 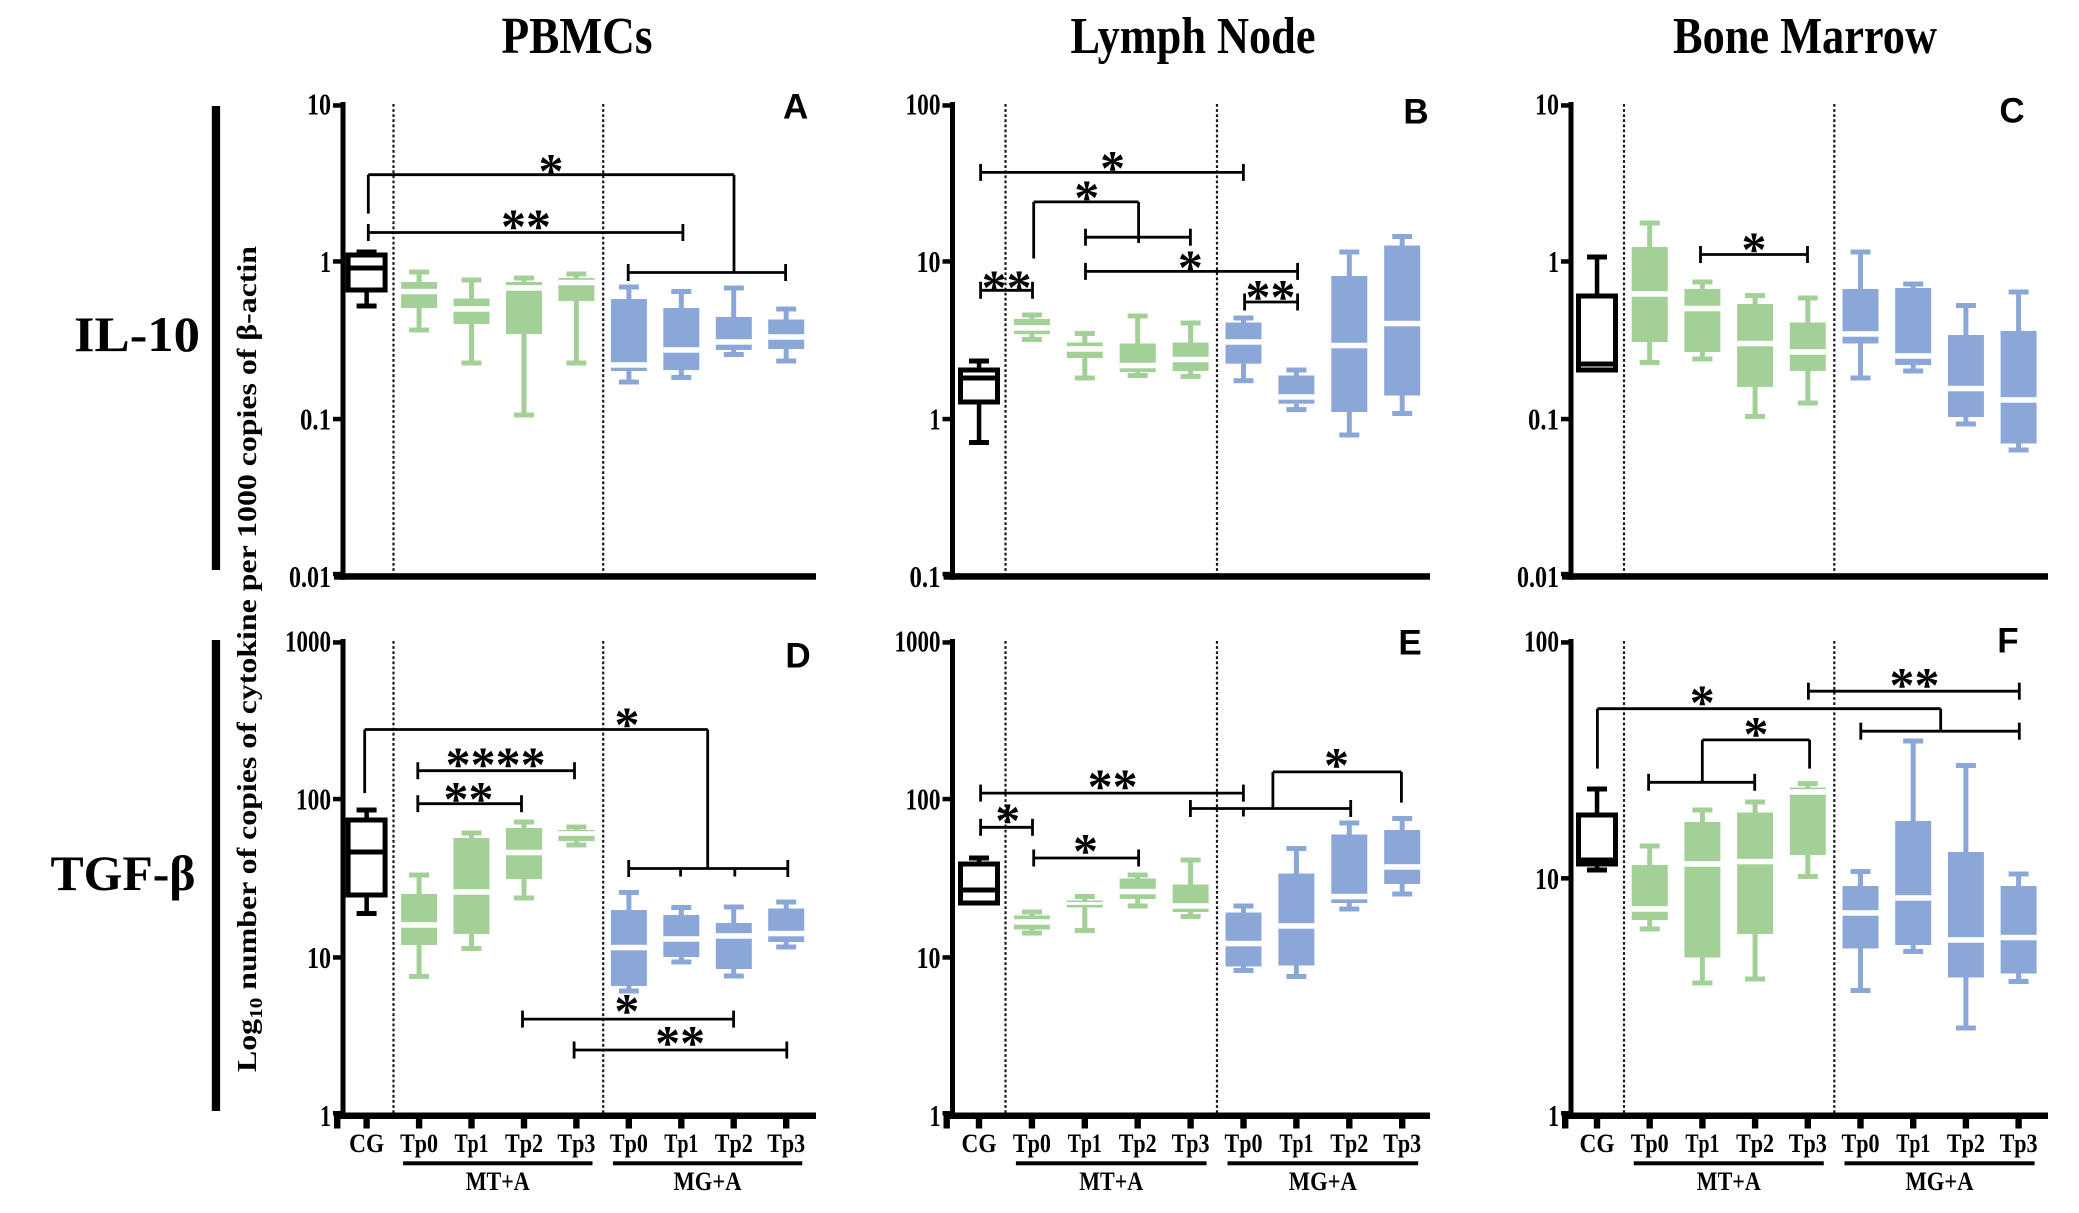 I want to click on svg-text: PBMCs, so click(x=577, y=36).